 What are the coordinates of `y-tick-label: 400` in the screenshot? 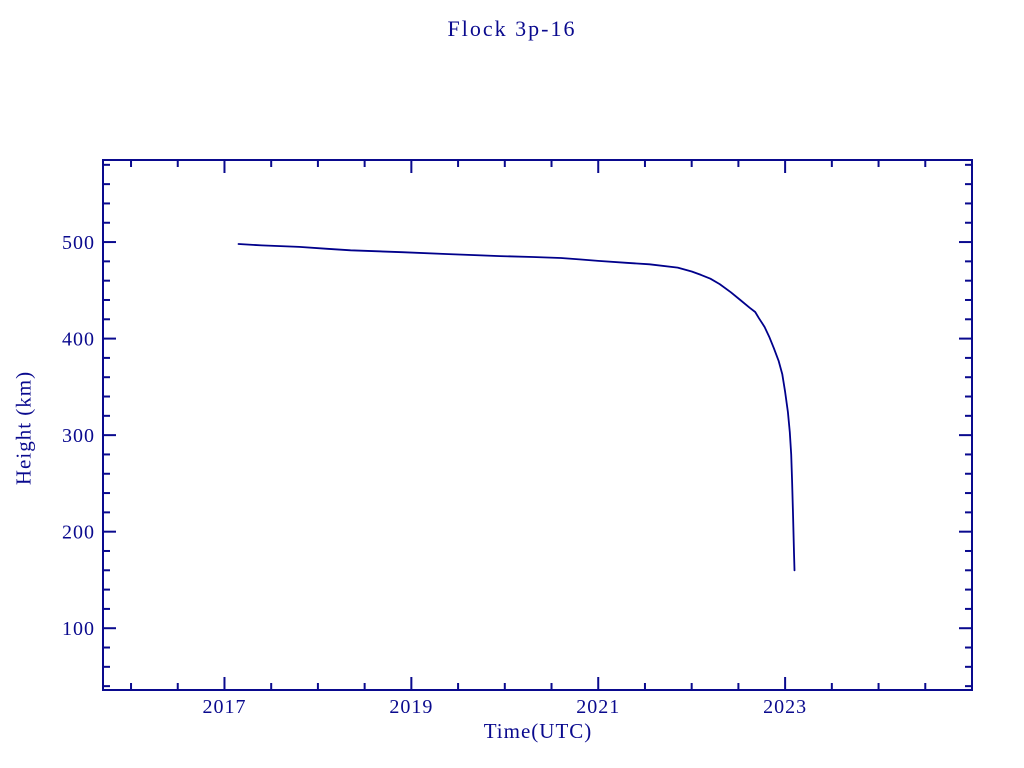 It's located at (78, 340).